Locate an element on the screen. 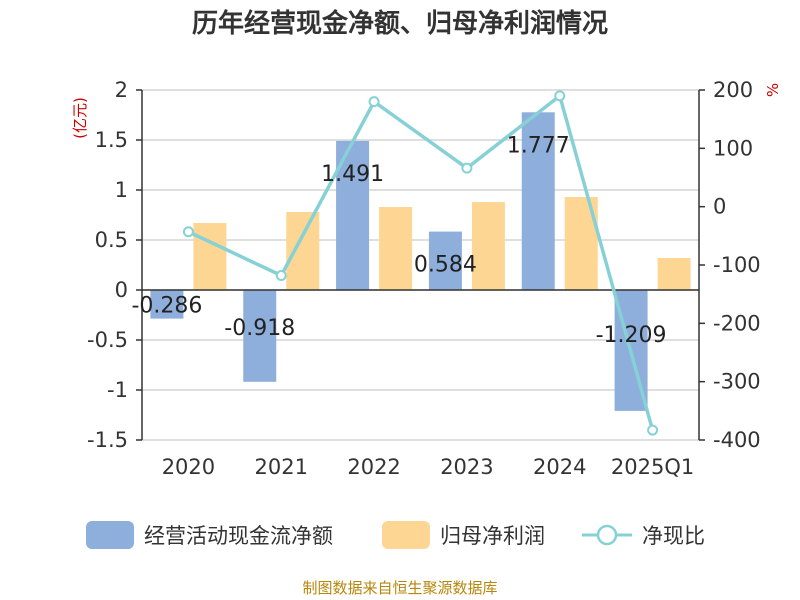  x-axis-tick-label: 2025Q1 is located at coordinates (652, 467).